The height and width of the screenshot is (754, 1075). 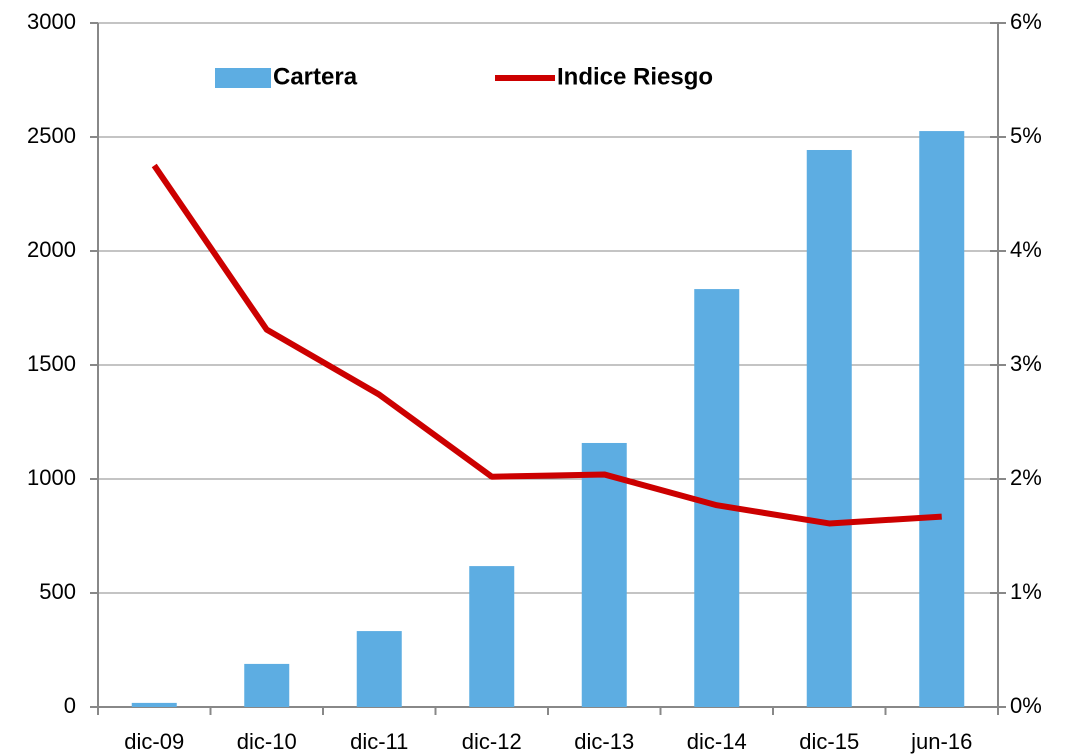 I want to click on x-tick-label: dic-12, so click(x=492, y=741).